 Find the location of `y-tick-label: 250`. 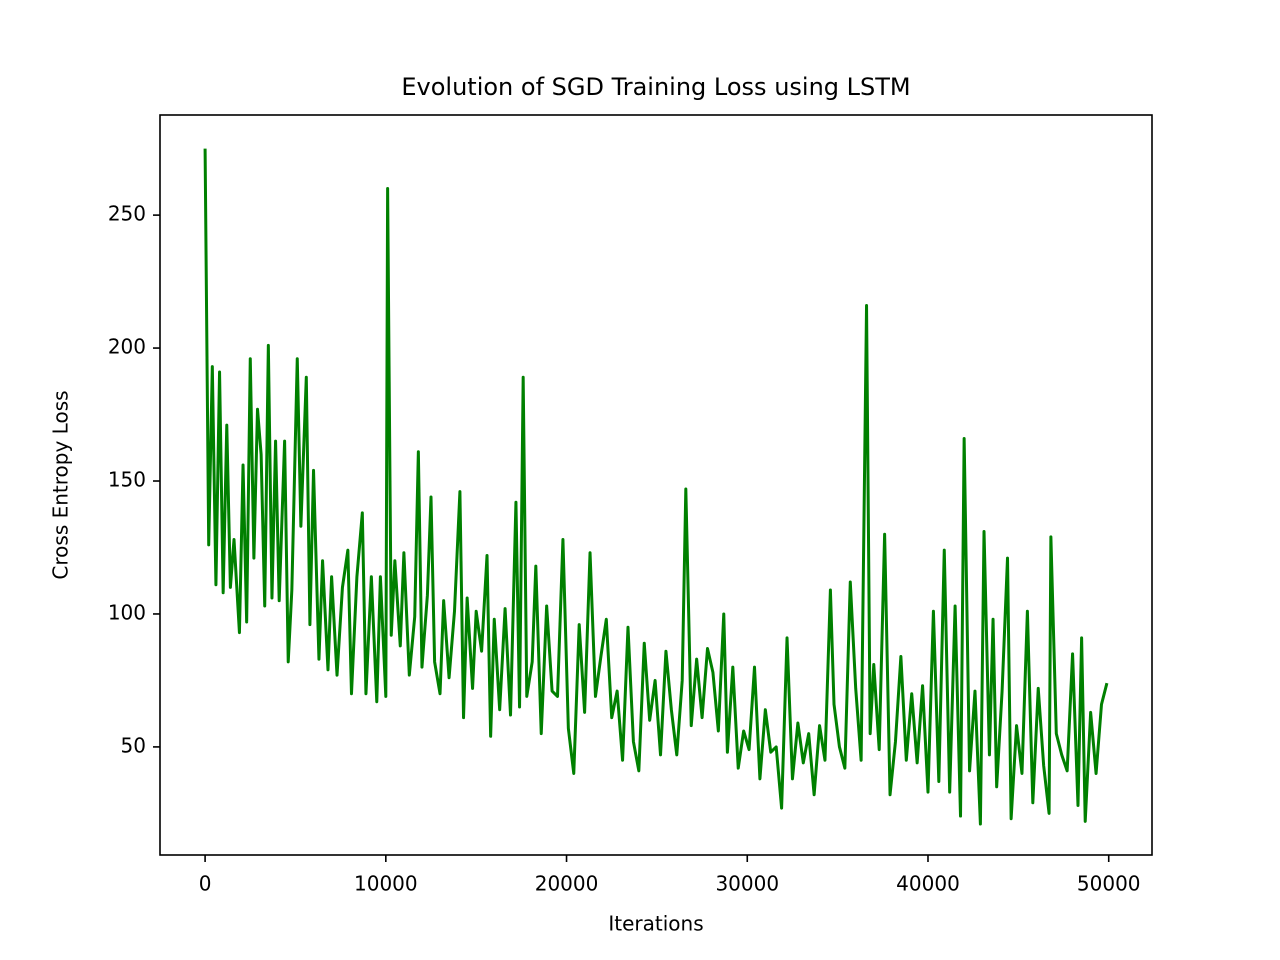

y-tick-label: 250 is located at coordinates (127, 214).